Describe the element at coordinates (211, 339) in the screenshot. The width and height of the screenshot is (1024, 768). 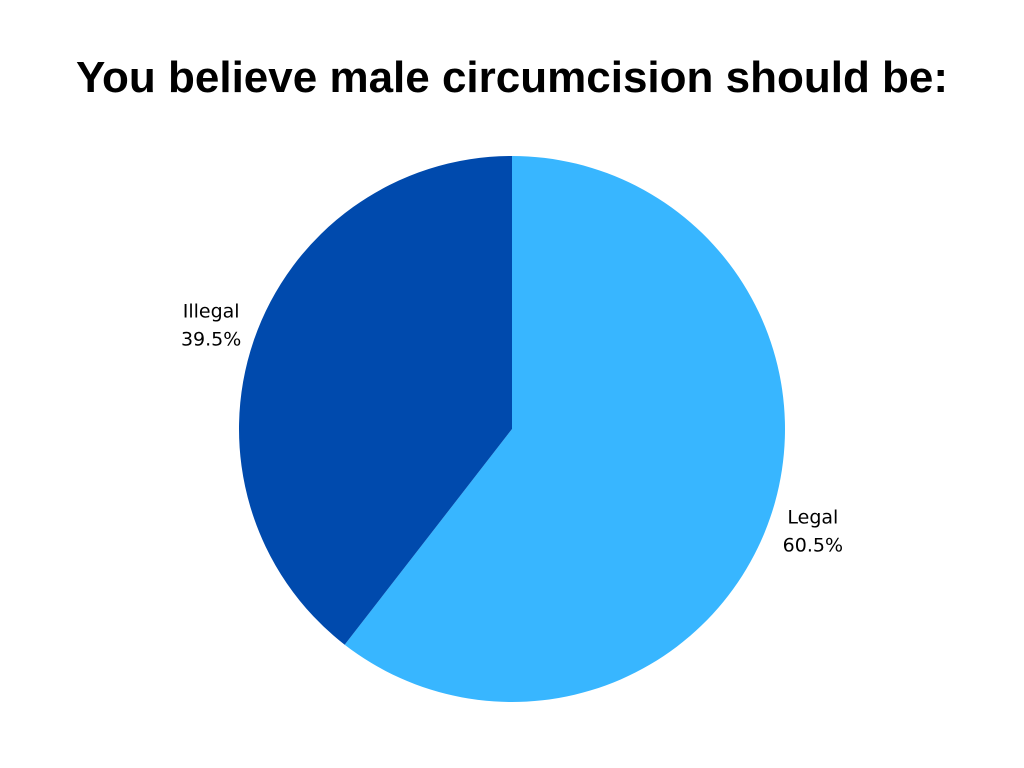
I see `slice-value-label: 39.5%` at that location.